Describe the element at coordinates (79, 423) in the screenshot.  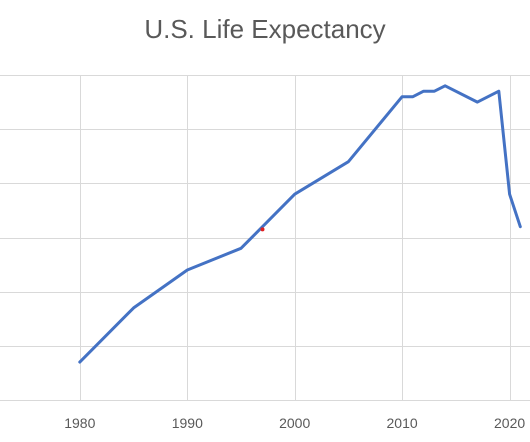
I see `x-tick-label: 1980` at that location.